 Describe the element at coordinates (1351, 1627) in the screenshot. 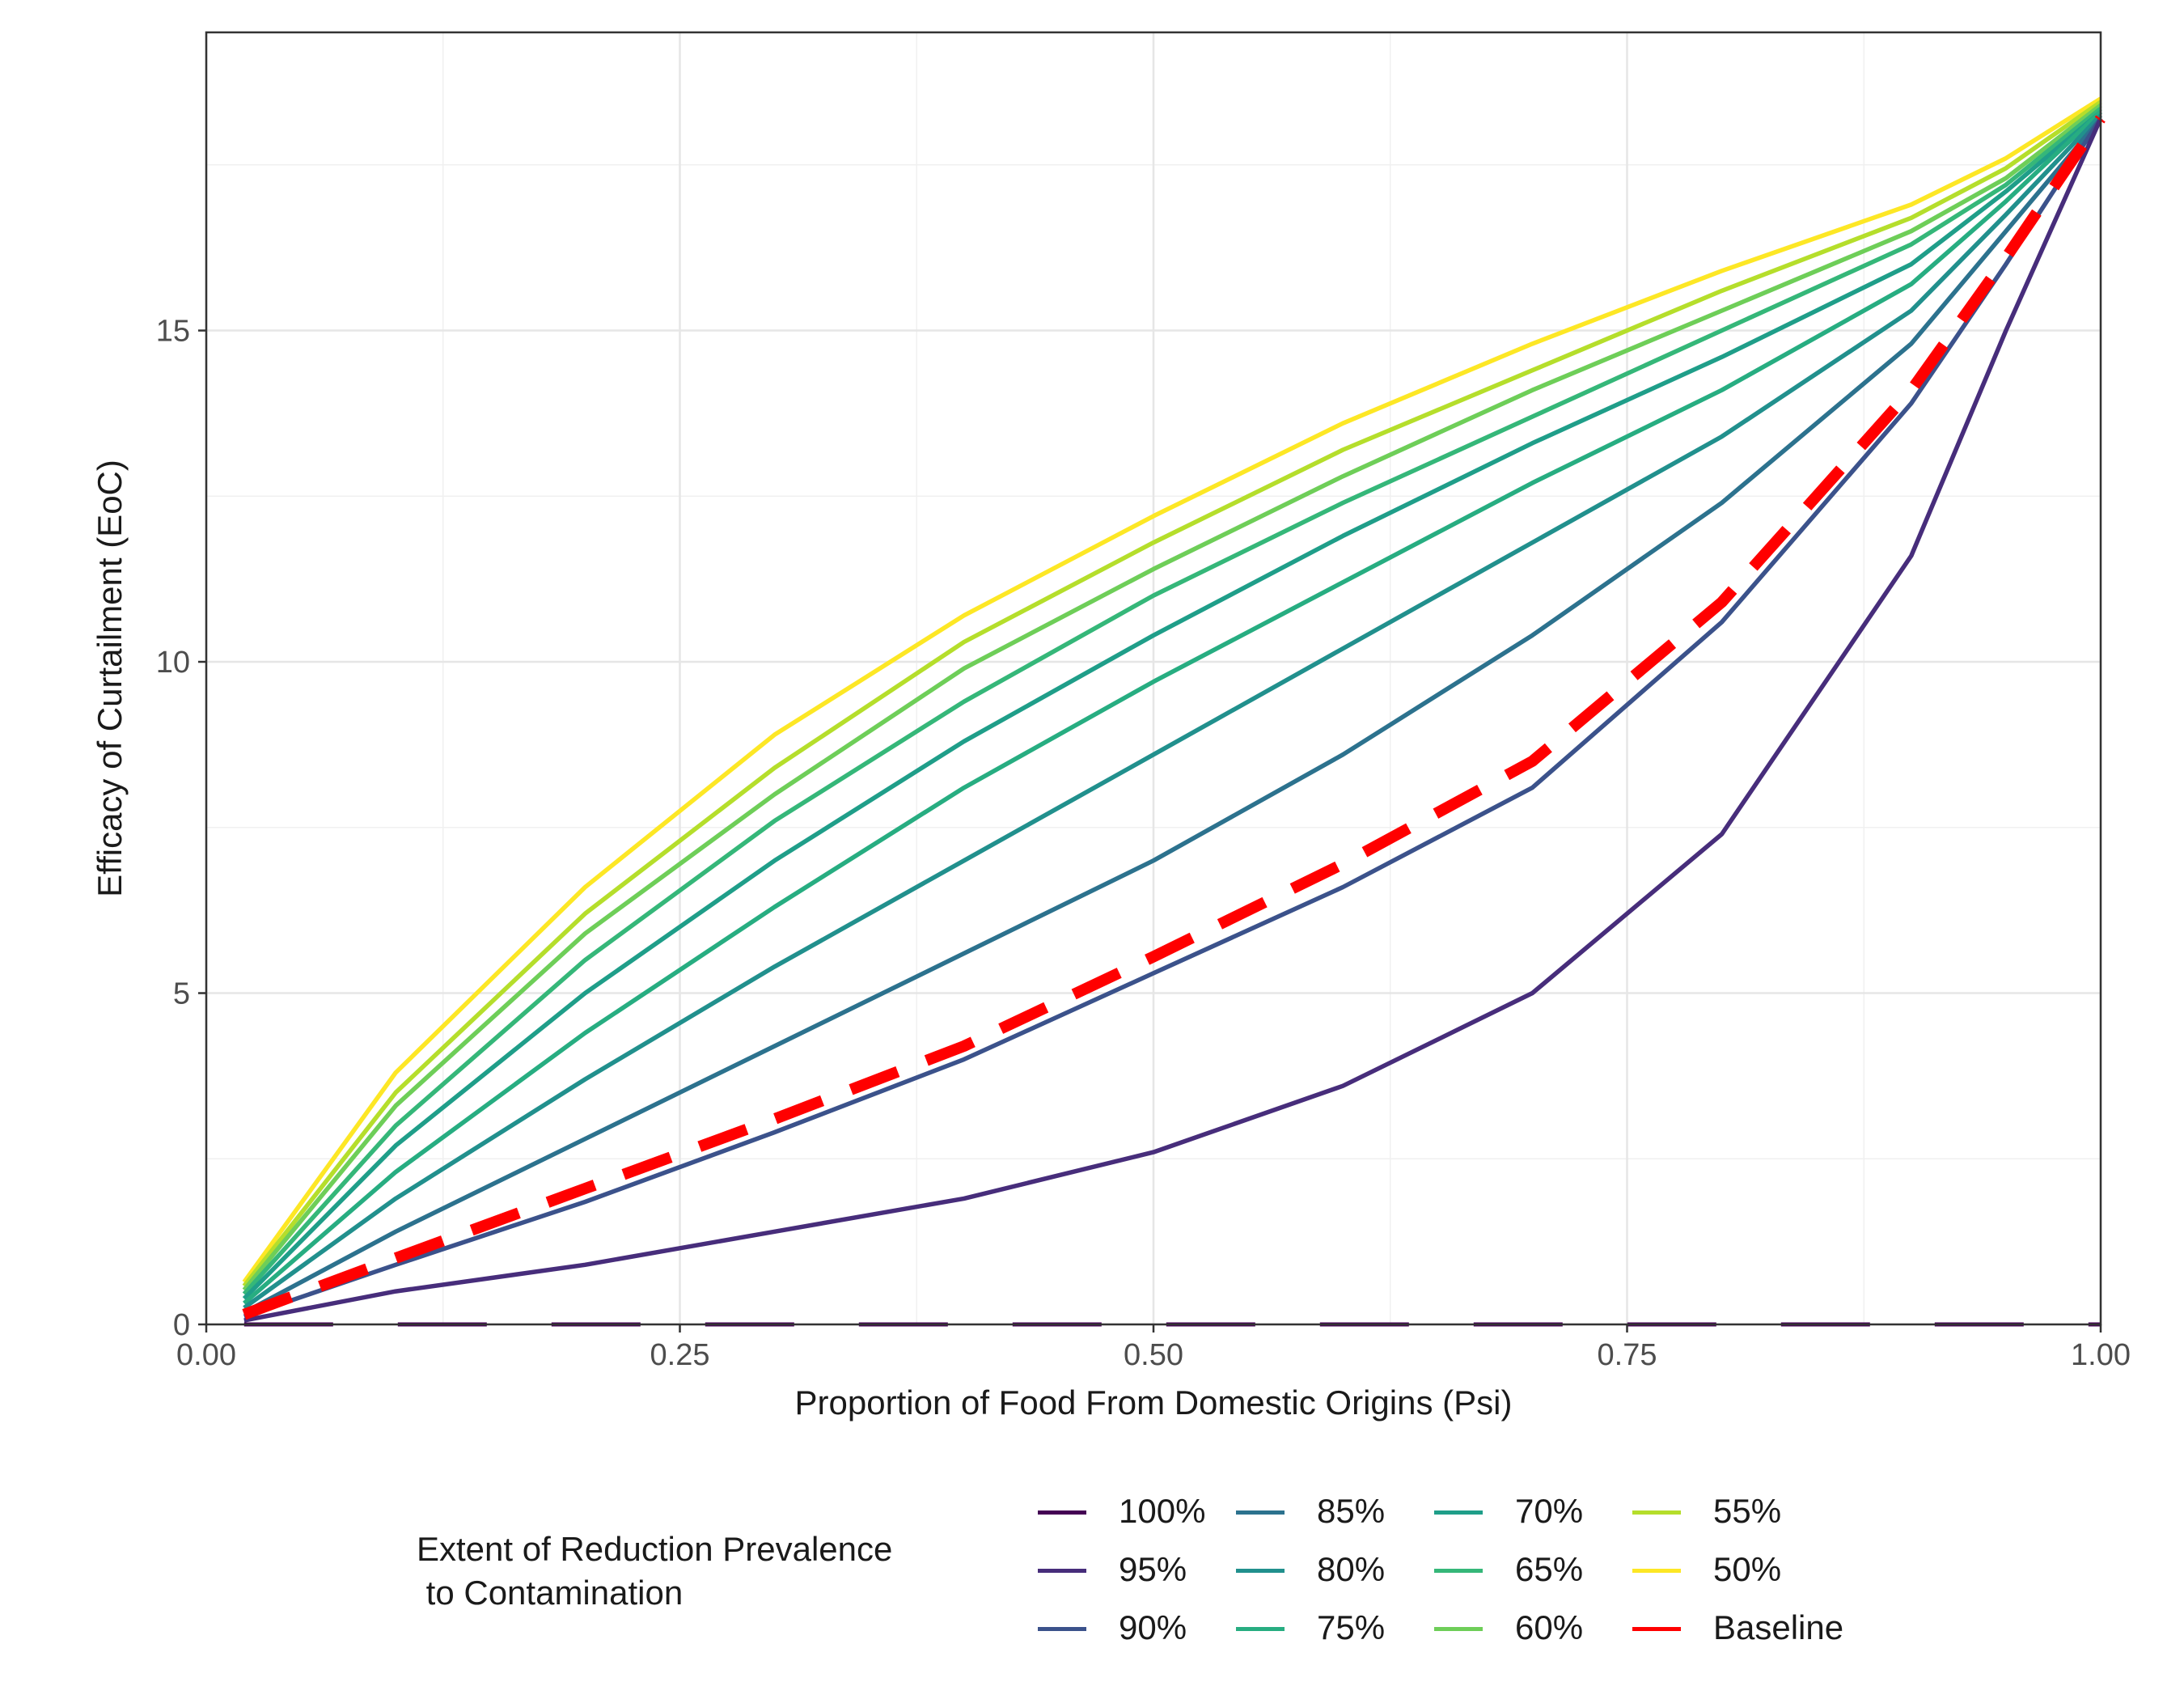

I see `legend-label: 75%` at that location.